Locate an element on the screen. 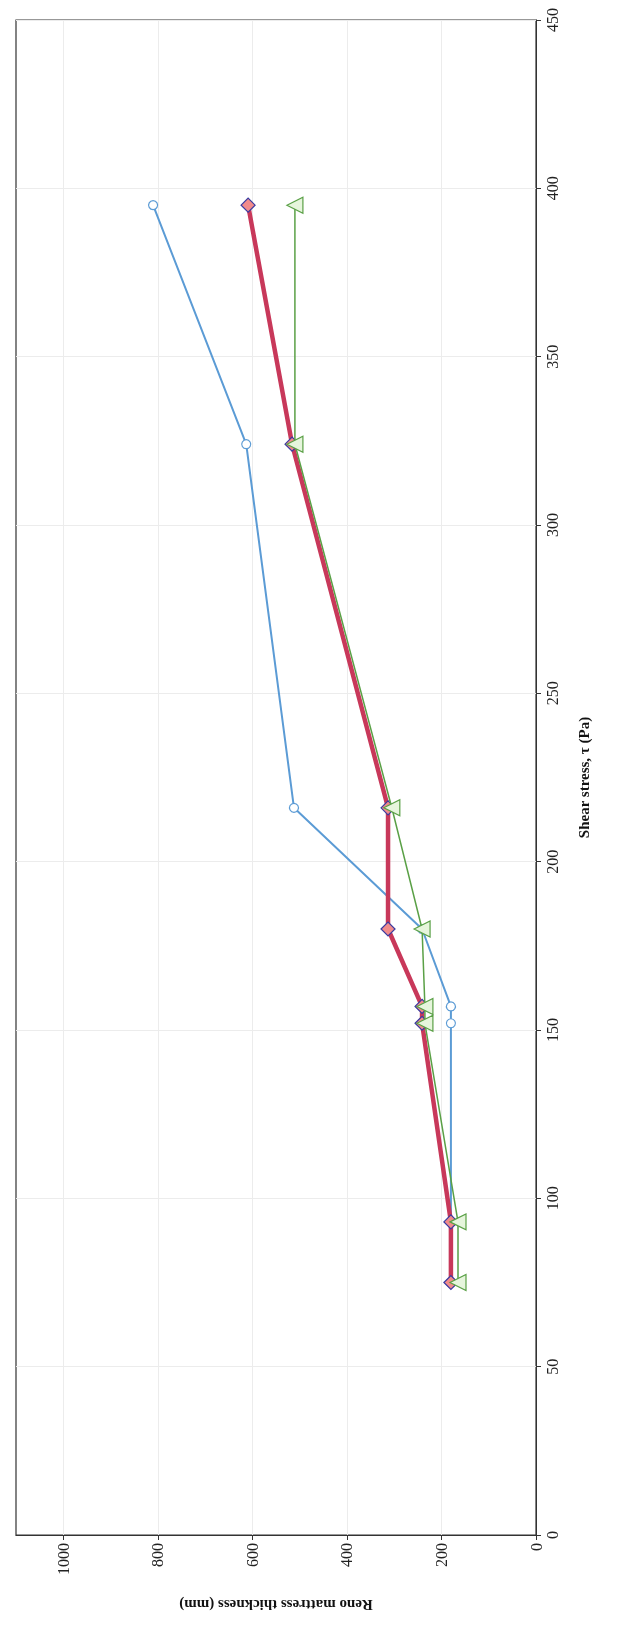  y-tick-label: 400 is located at coordinates (552, 188).